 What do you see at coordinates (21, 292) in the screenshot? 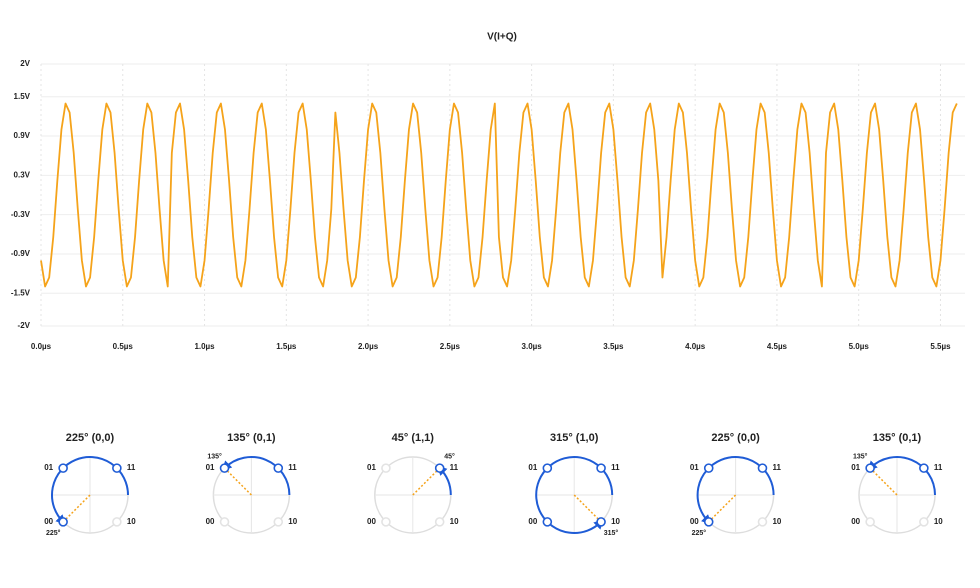
I see `y-tick-label: -1.5V` at bounding box center [21, 292].